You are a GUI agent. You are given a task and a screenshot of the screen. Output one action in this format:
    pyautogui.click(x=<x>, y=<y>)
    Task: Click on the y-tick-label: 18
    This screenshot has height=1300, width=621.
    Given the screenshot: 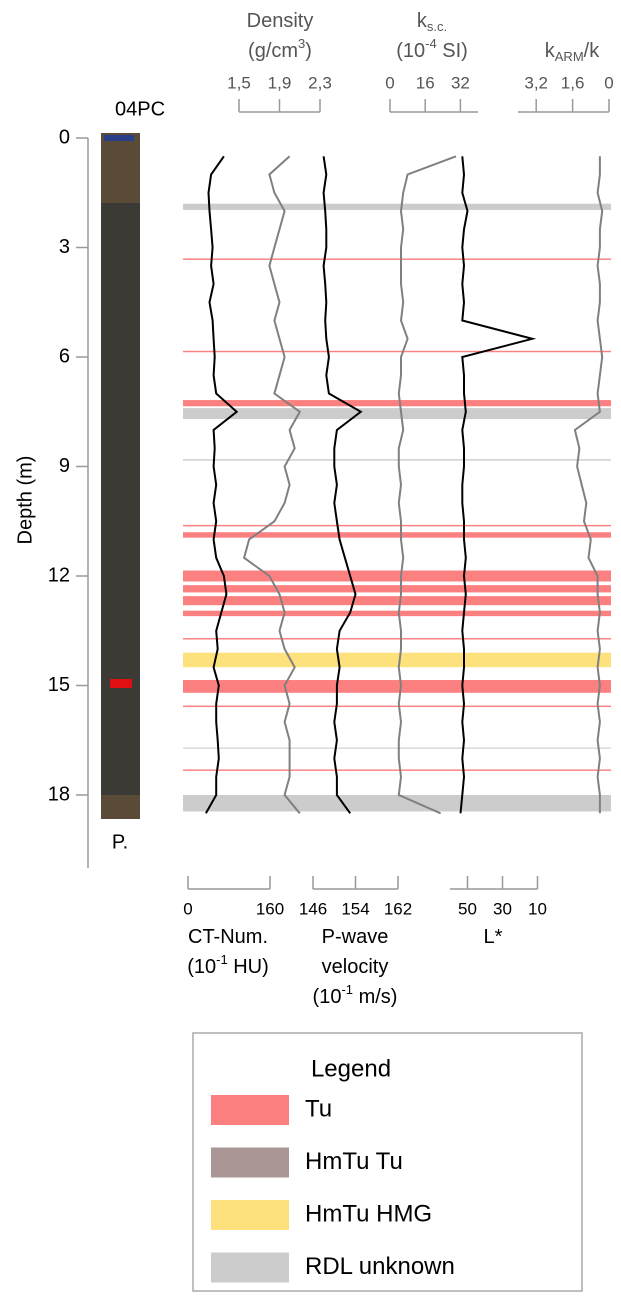 What is the action you would take?
    pyautogui.click(x=59, y=794)
    